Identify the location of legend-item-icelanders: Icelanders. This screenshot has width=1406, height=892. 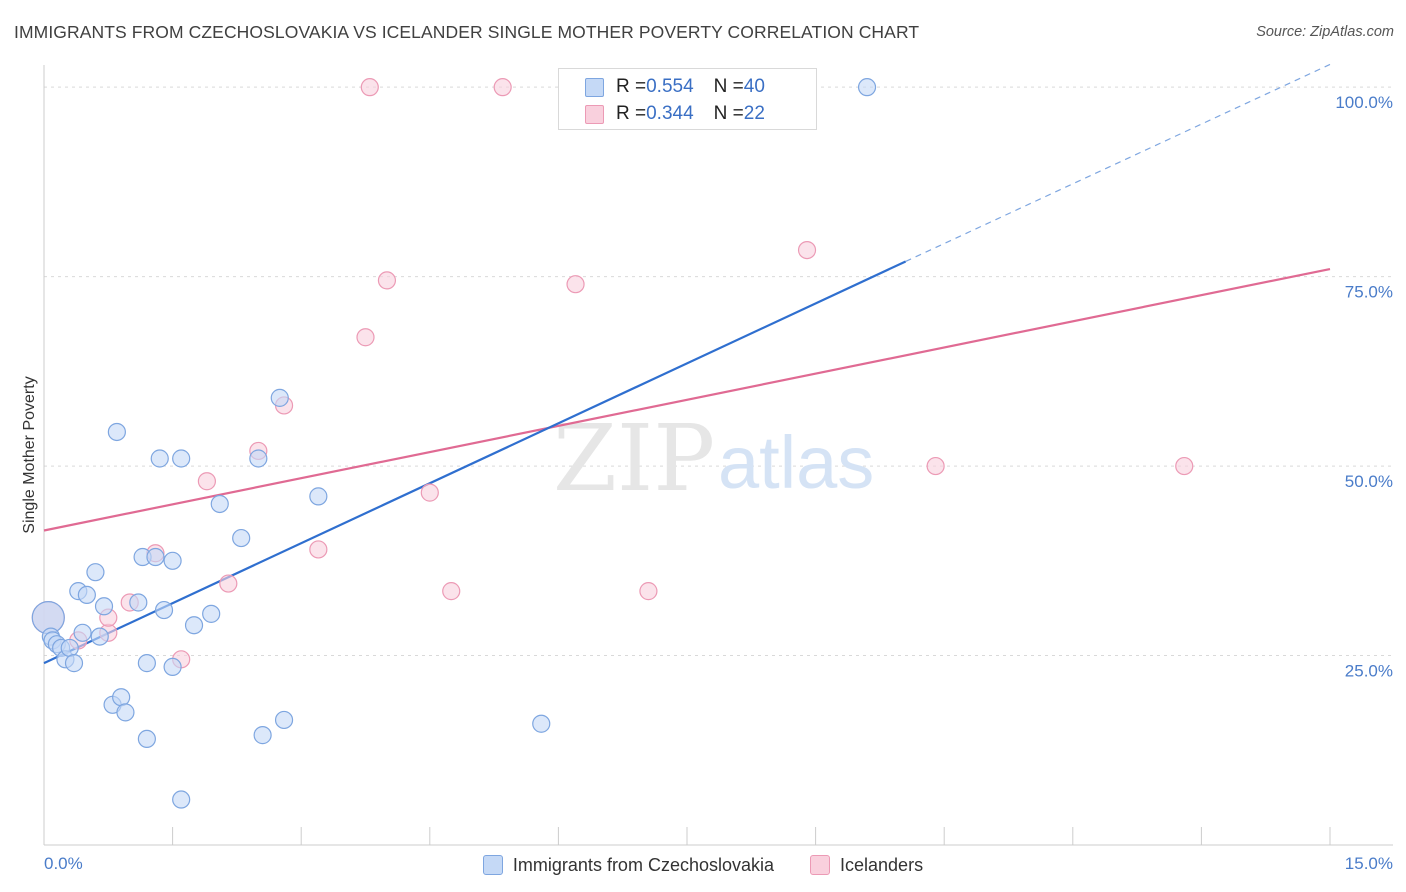
(866, 865).